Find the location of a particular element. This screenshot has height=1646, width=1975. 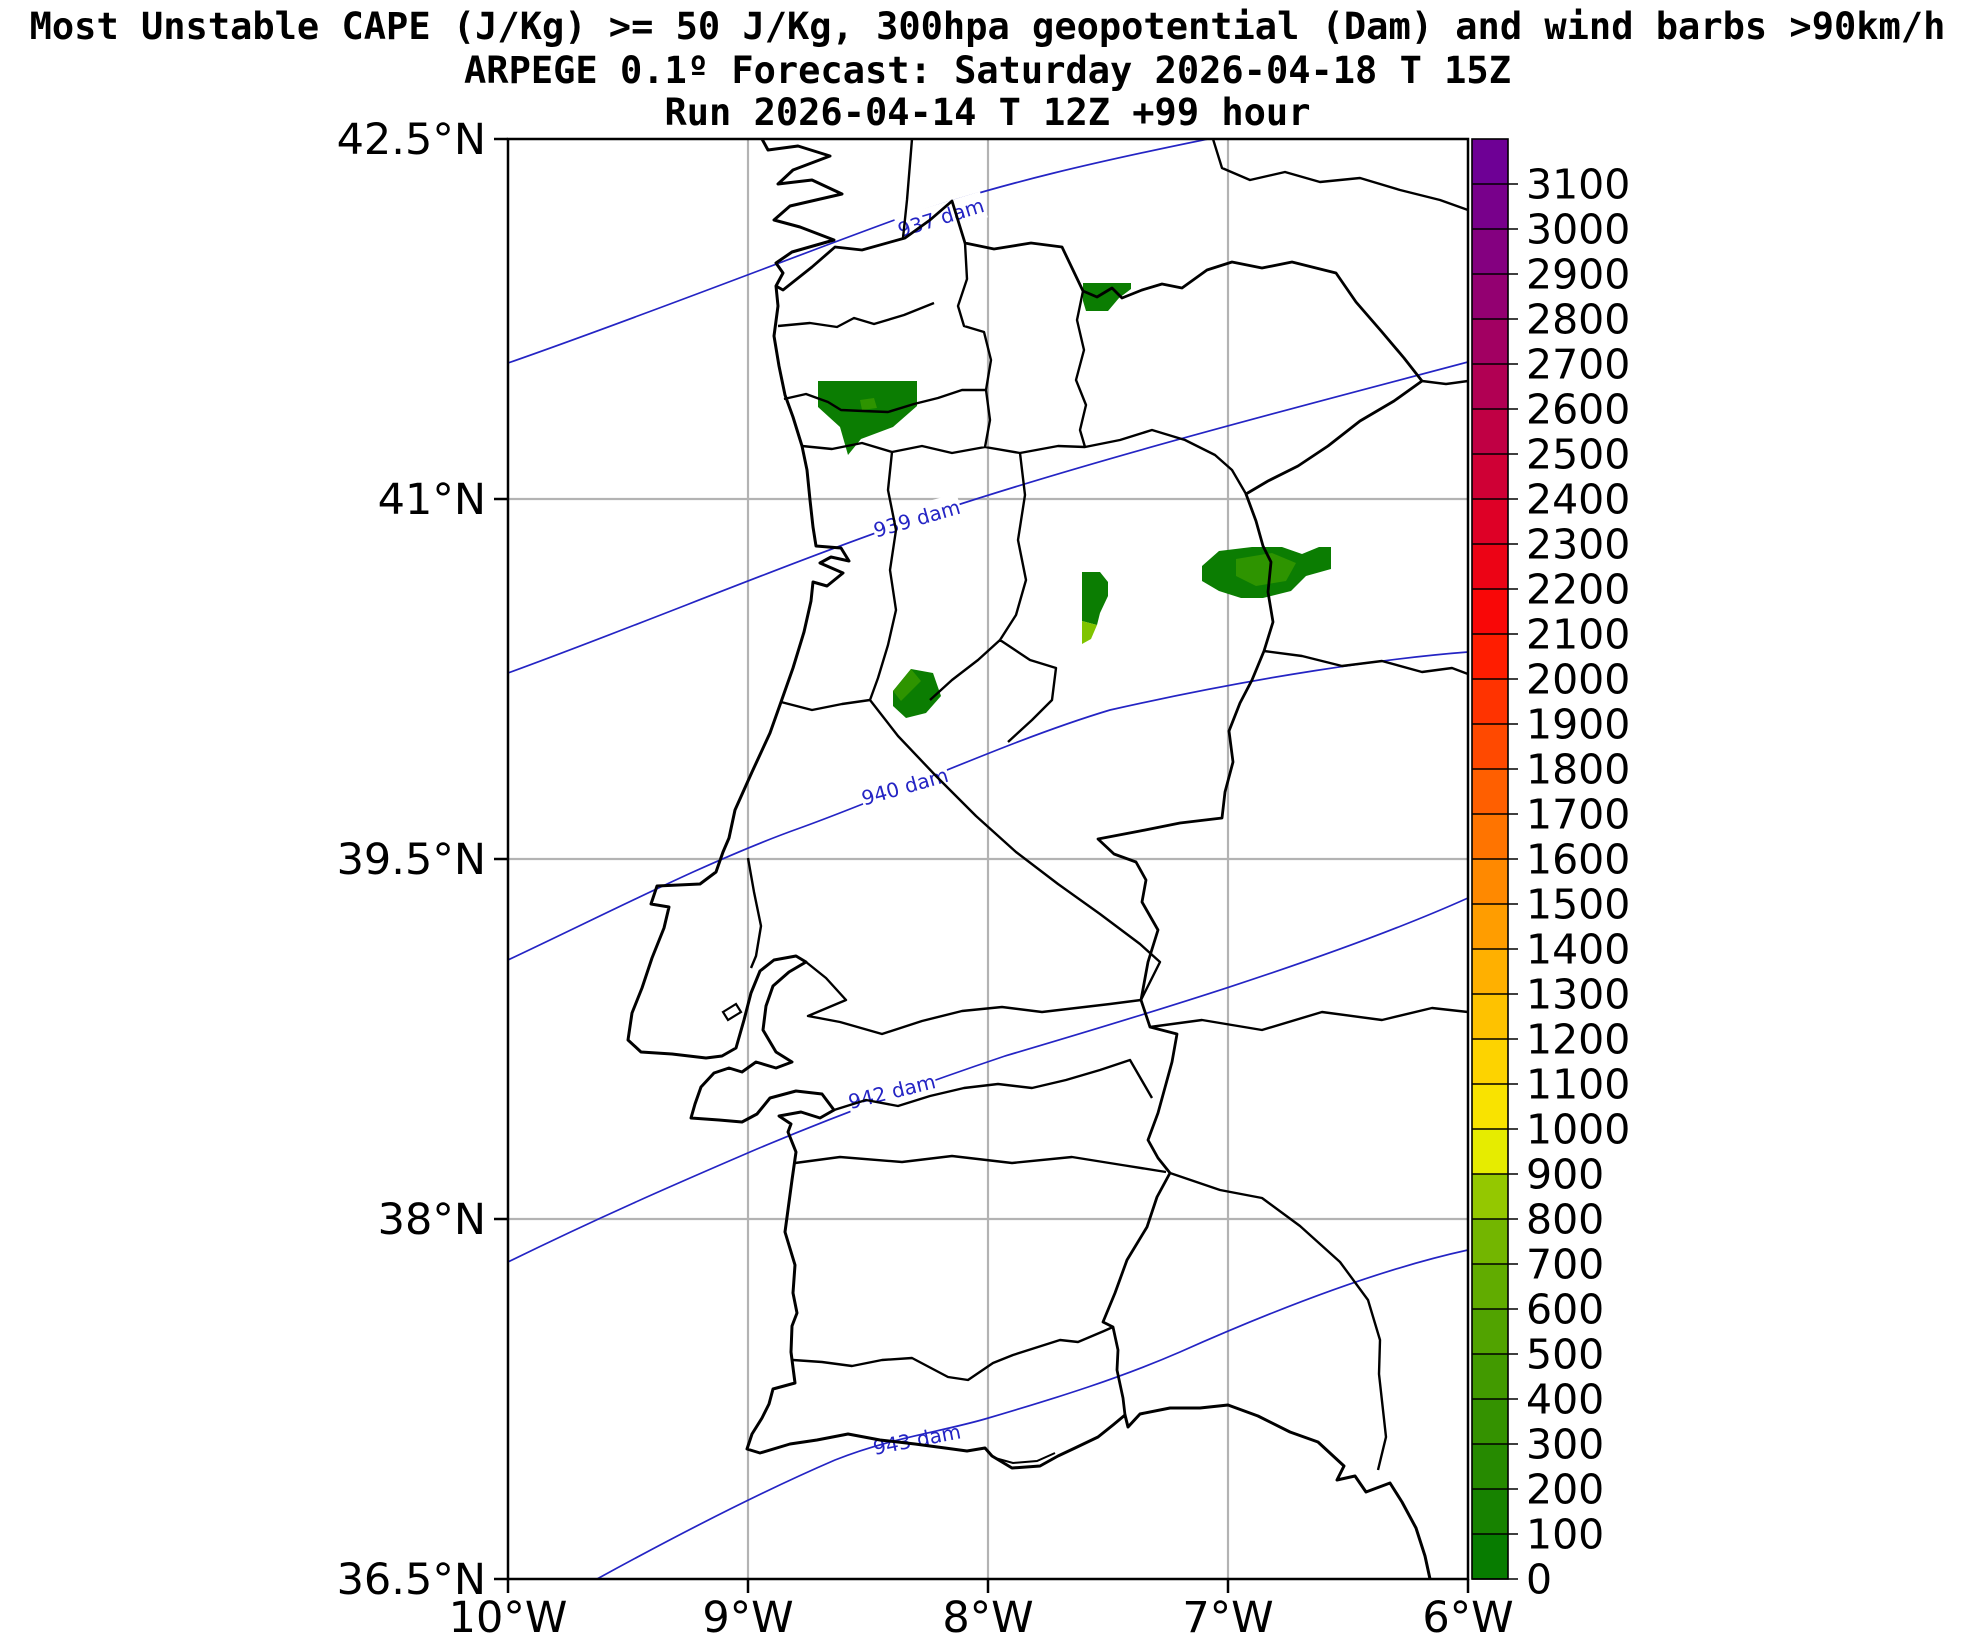

contour-label-939: 939 dam is located at coordinates (917, 519).